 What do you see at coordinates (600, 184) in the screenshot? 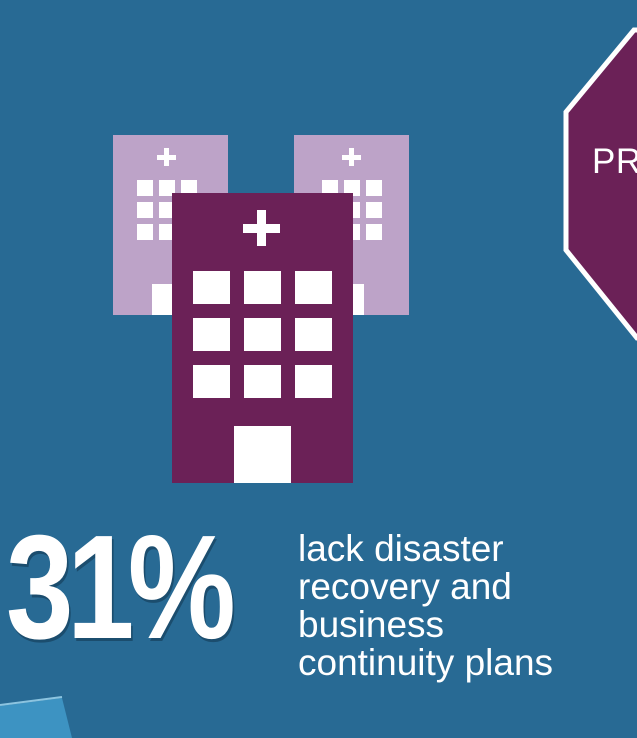
I see `stop-sign-icon` at bounding box center [600, 184].